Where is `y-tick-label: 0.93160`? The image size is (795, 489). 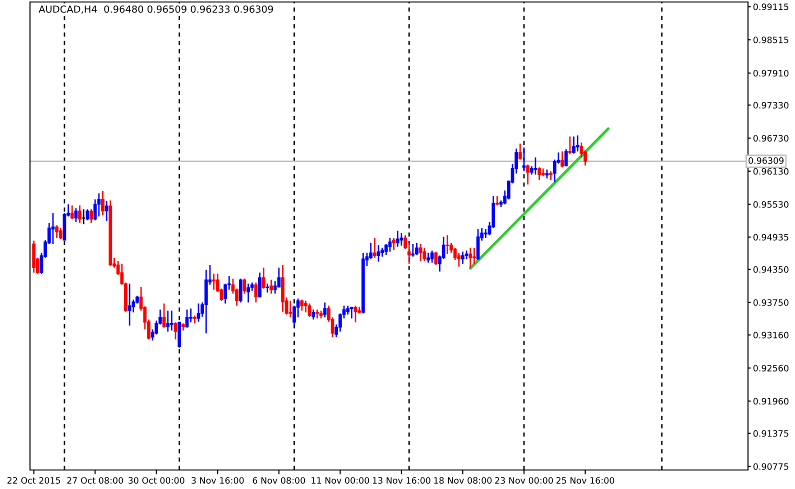
y-tick-label: 0.93160 is located at coordinates (770, 335).